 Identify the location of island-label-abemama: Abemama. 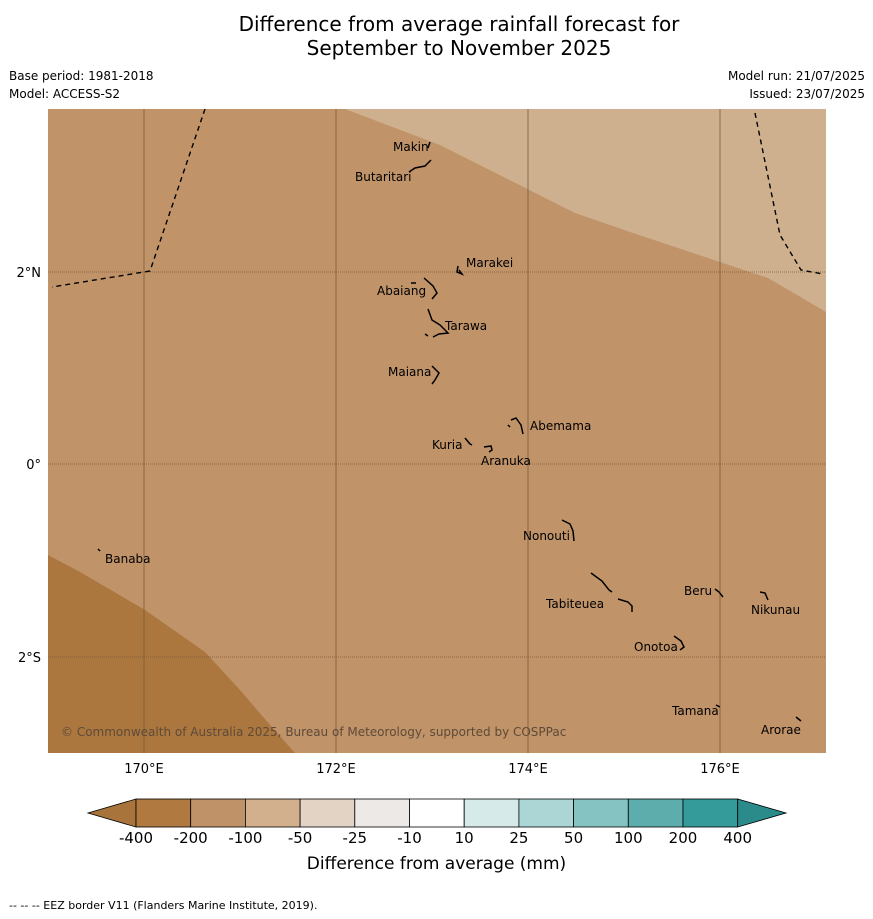
(560, 426).